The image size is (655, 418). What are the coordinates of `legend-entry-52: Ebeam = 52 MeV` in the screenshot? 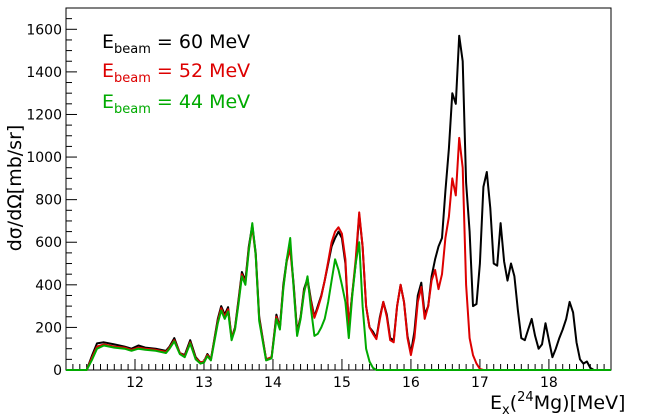 It's located at (176, 73).